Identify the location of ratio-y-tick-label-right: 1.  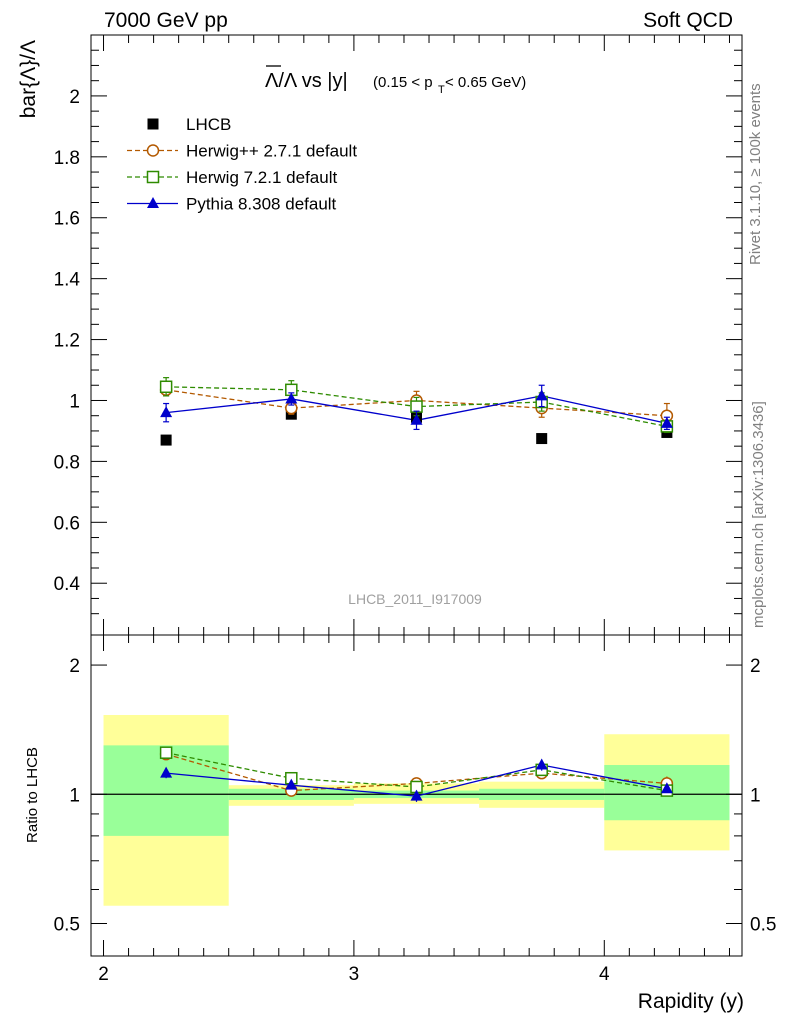
(755, 795).